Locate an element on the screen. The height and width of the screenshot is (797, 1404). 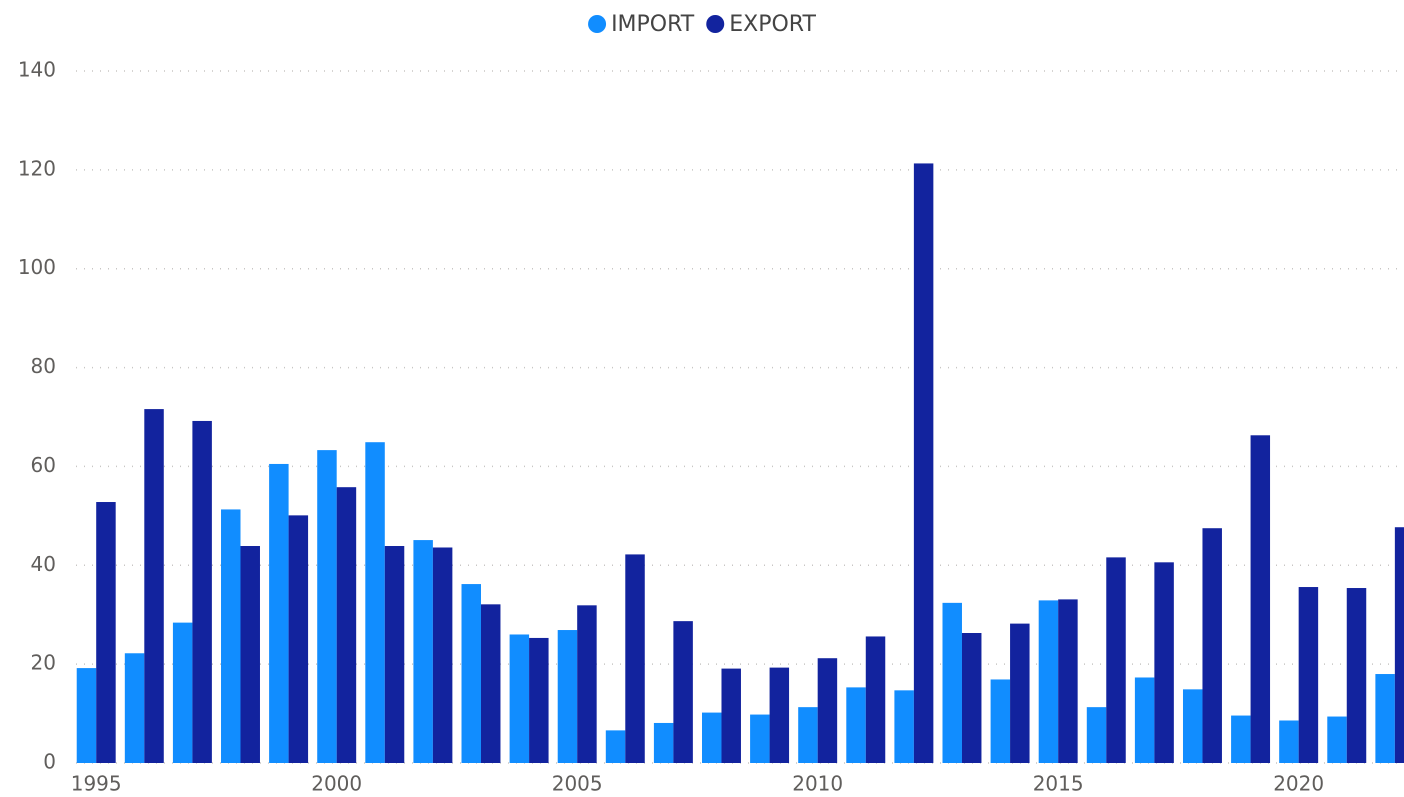
y-tick-label: 140 is located at coordinates (37, 70).